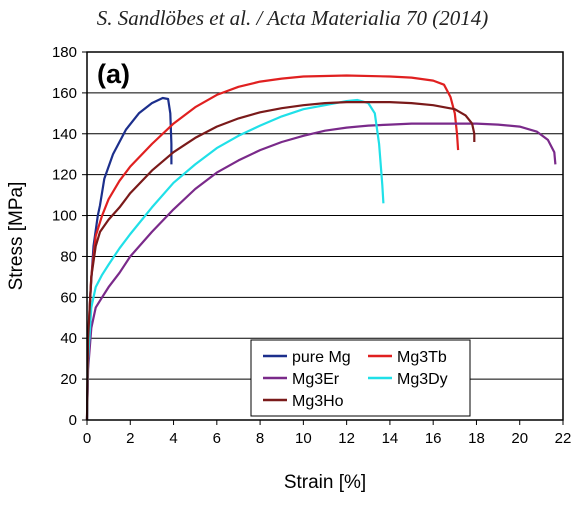 Image resolution: width=585 pixels, height=505 pixels. I want to click on y-tick-label: 80, so click(68, 256).